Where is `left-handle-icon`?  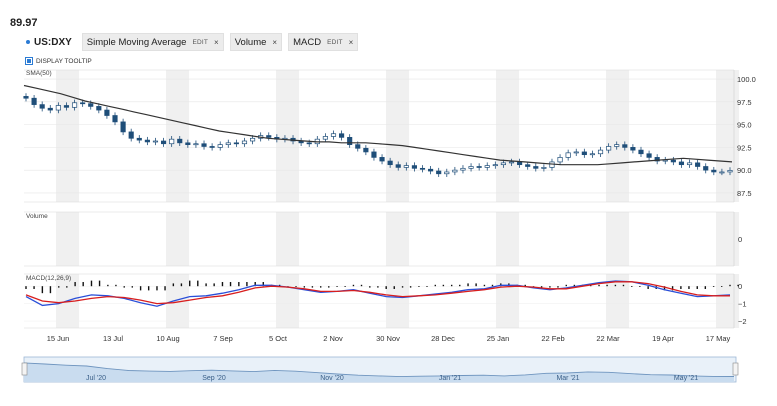
left-handle-icon is located at coordinates (24, 369).